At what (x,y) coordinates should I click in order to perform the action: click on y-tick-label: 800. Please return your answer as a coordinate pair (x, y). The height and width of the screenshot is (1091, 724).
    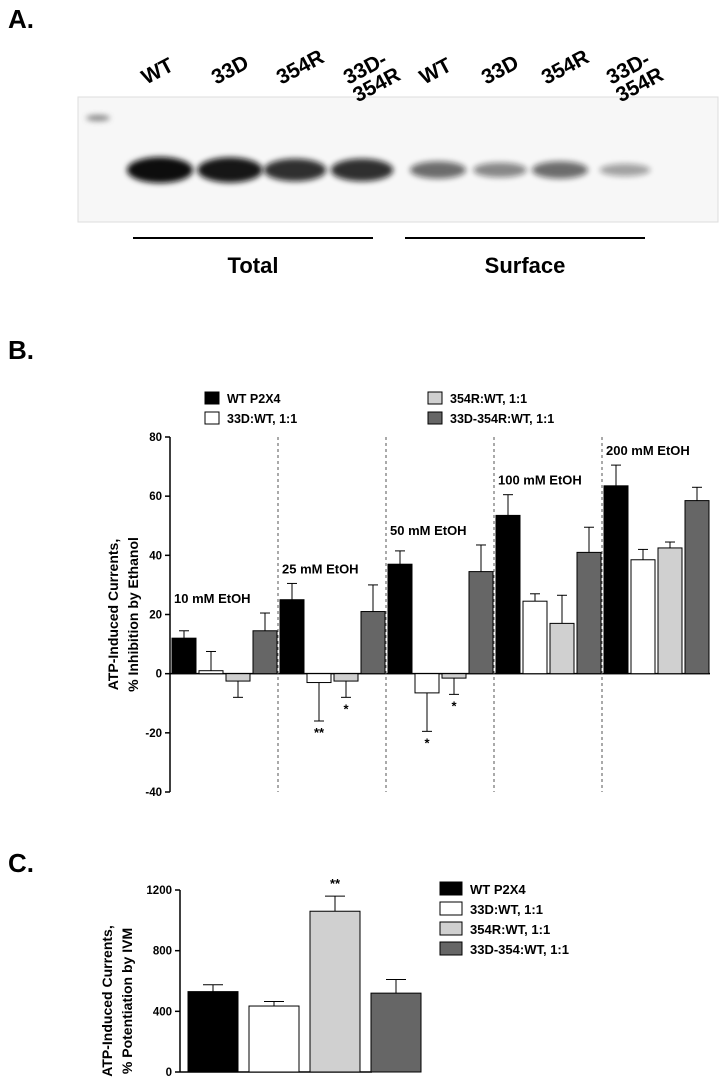
    Looking at the image, I should click on (162, 952).